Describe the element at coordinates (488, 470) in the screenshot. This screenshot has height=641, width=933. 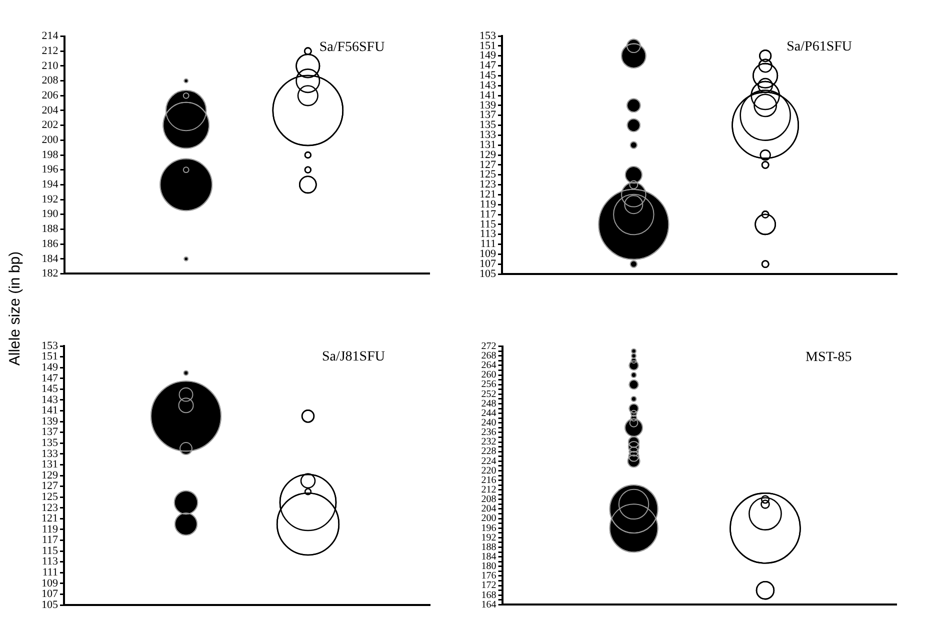
I see `y-tick-label: 220` at that location.